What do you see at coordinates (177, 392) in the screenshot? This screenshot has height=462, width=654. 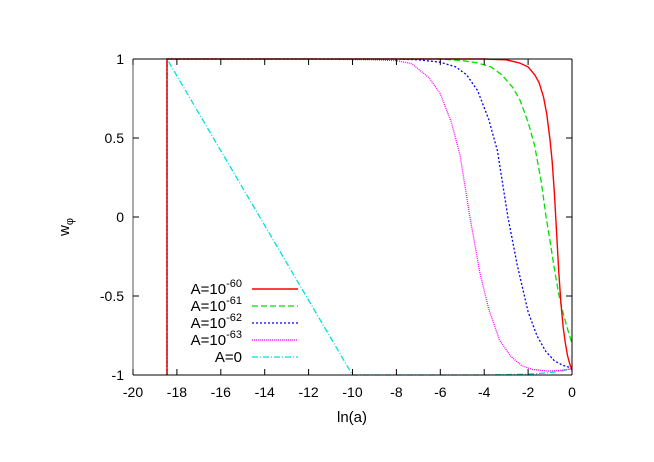 I see `x-tick-label: -18` at bounding box center [177, 392].